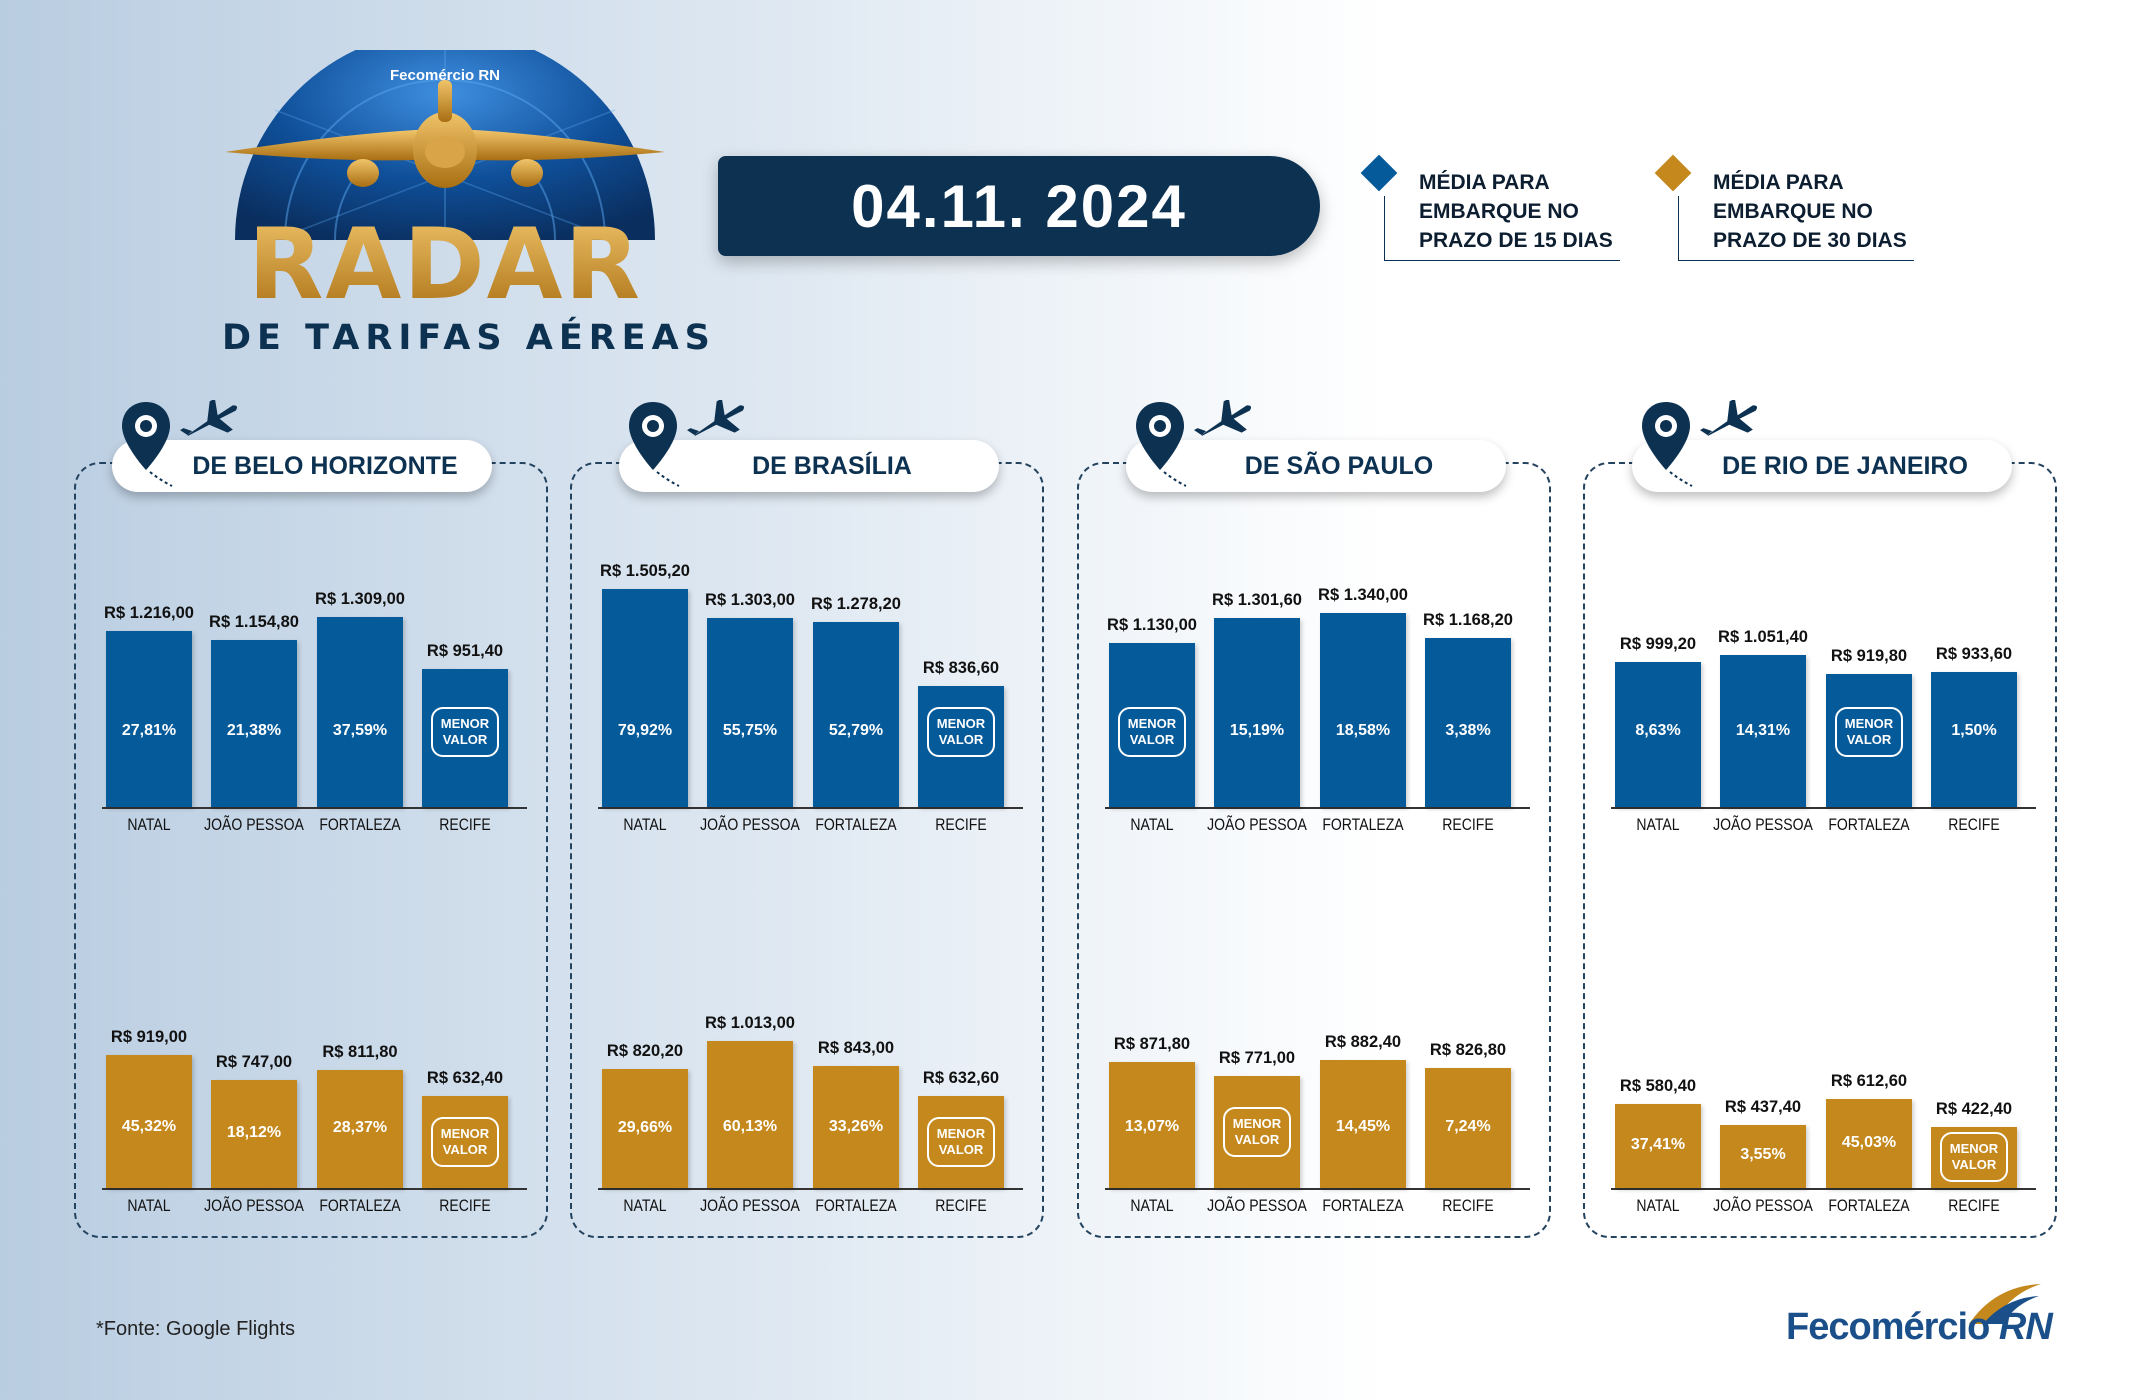 The height and width of the screenshot is (1400, 2134). I want to click on bar-percent-label: 29,66%, so click(645, 1127).